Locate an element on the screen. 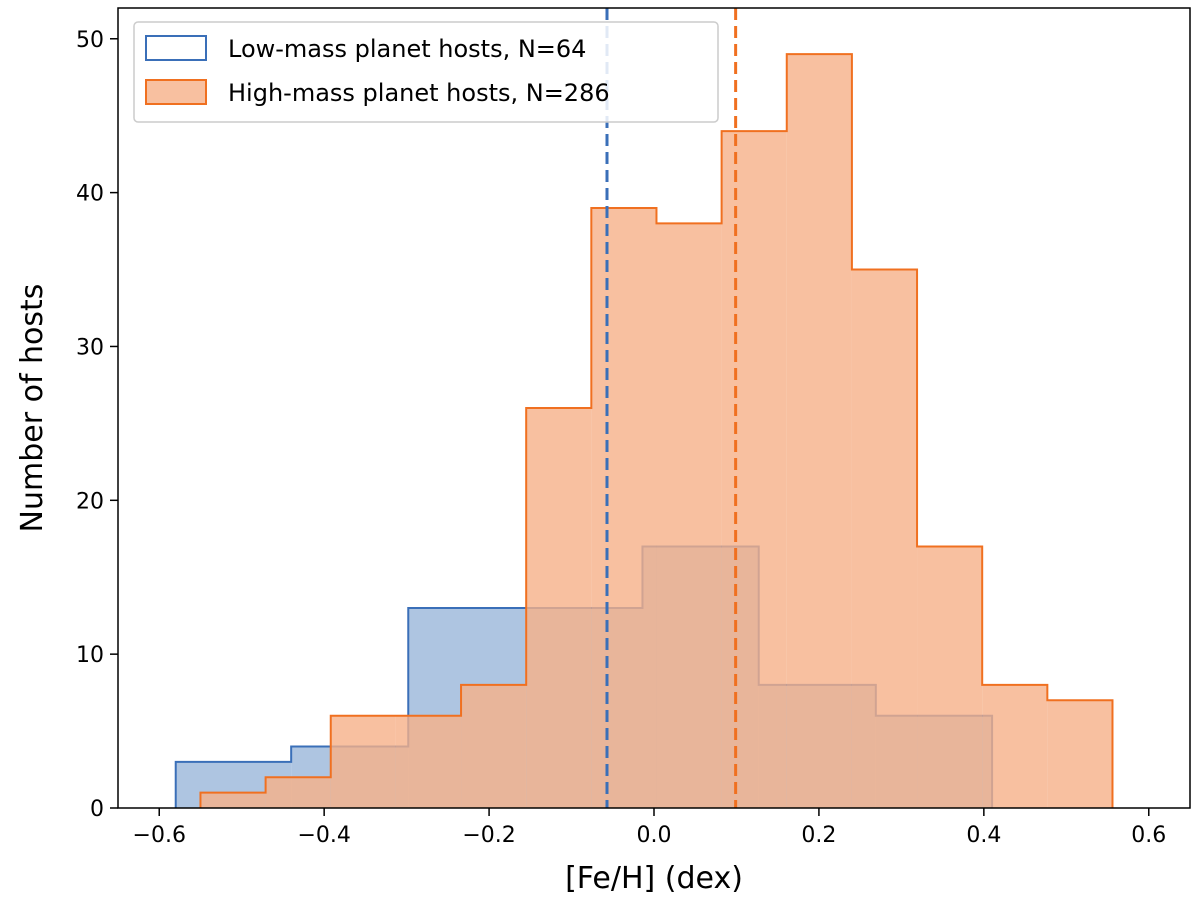 The height and width of the screenshot is (914, 1200). legend-swatch-low-mass is located at coordinates (176, 48).